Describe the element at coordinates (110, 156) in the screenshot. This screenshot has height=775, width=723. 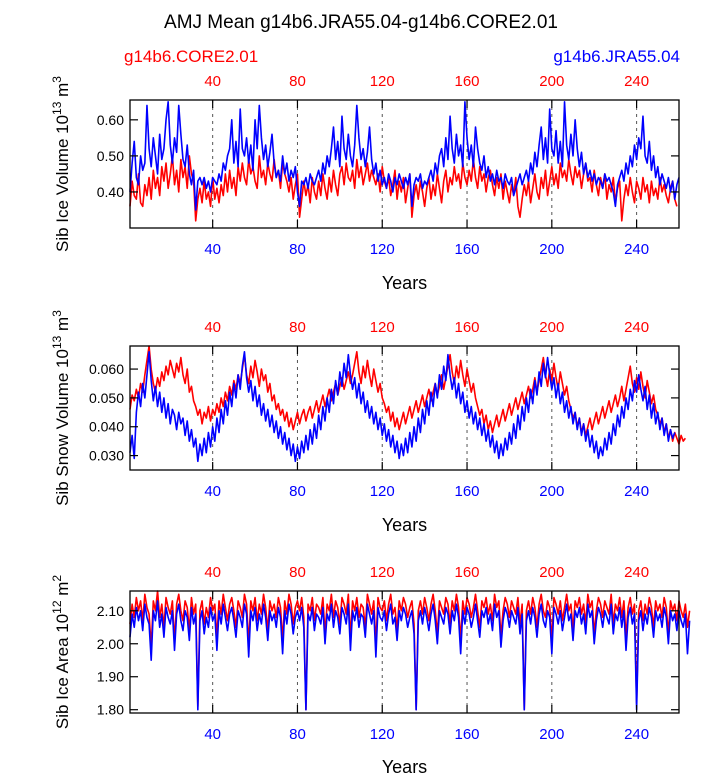
I see `y-tick-label: 0.50` at that location.